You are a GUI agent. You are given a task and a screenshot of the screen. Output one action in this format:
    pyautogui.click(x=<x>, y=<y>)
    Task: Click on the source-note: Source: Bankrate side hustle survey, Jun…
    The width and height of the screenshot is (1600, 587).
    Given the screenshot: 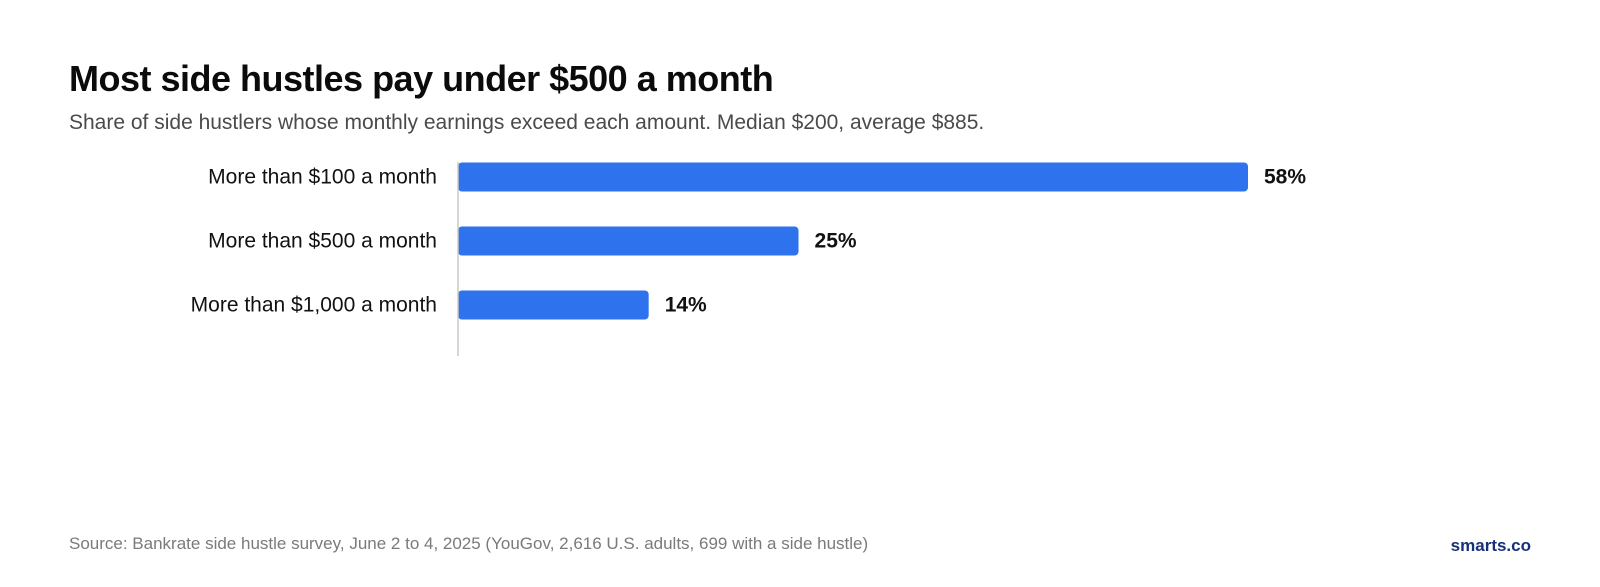 What is the action you would take?
    pyautogui.click(x=469, y=543)
    